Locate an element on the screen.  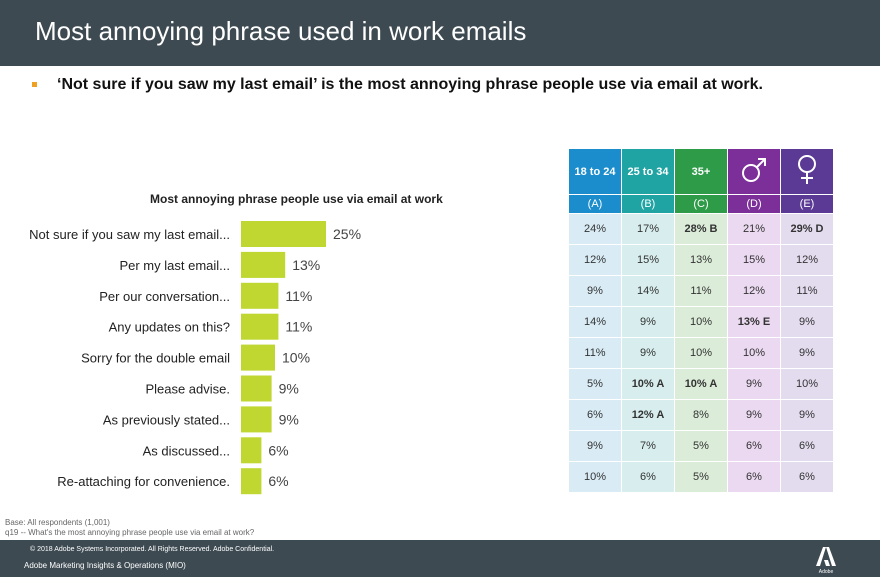
table-row: 10% 6% 5% 6% 6% is located at coordinates (701, 477).